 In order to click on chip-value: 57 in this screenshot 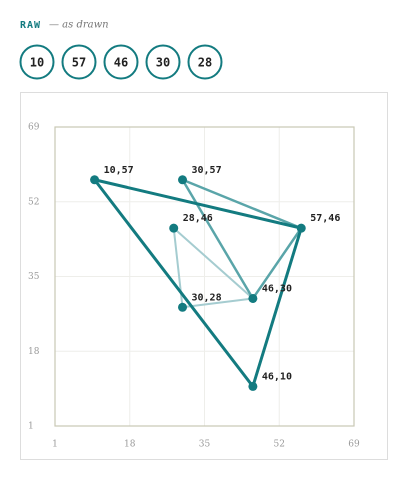, I will do `click(79, 63)`.